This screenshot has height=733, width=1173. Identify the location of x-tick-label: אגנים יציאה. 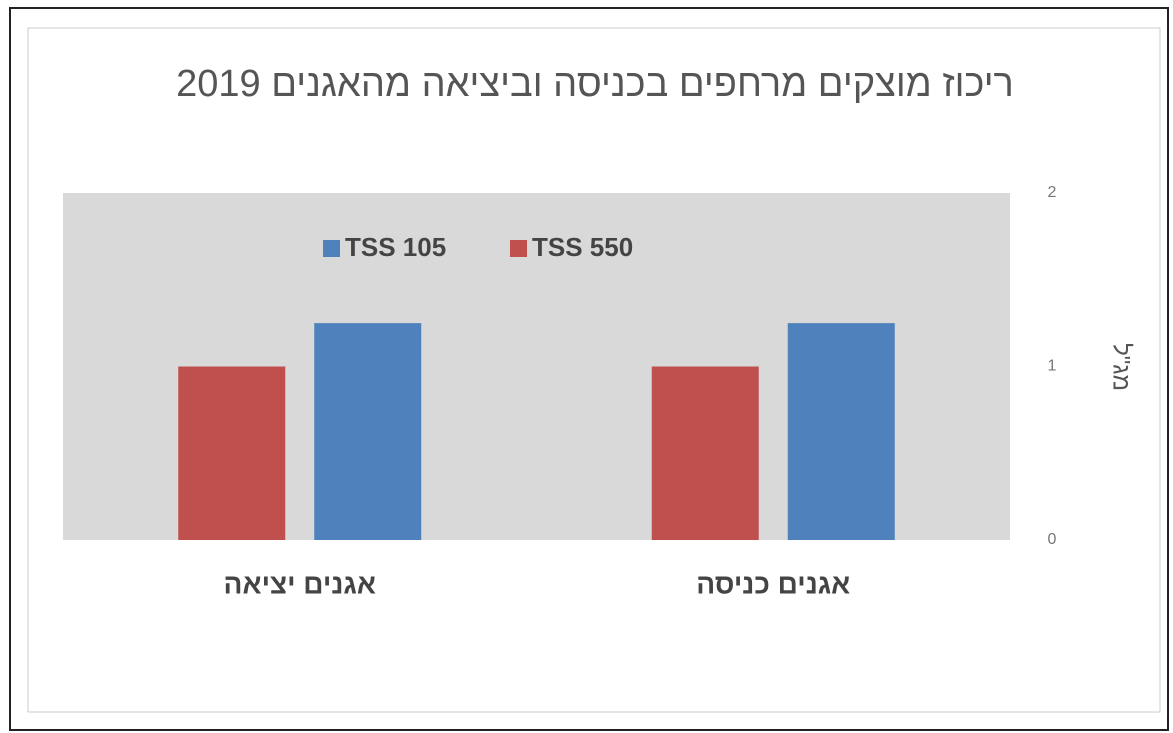
(300, 583).